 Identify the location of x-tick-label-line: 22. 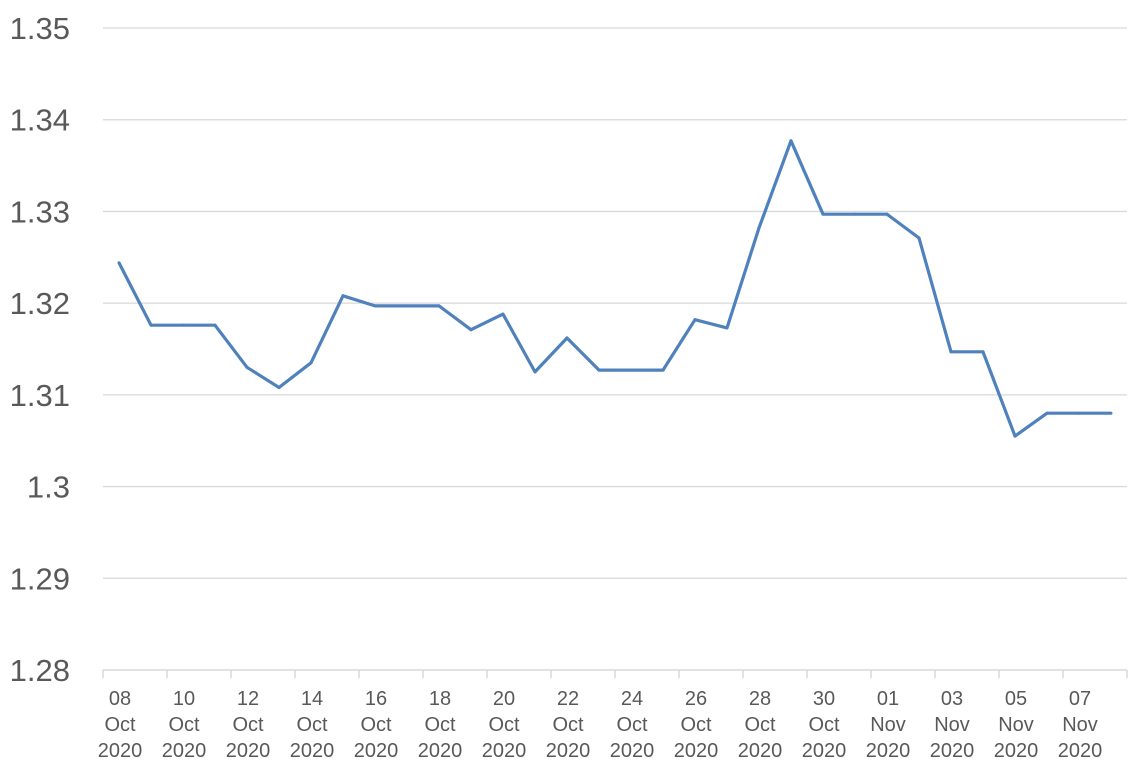
(568, 699).